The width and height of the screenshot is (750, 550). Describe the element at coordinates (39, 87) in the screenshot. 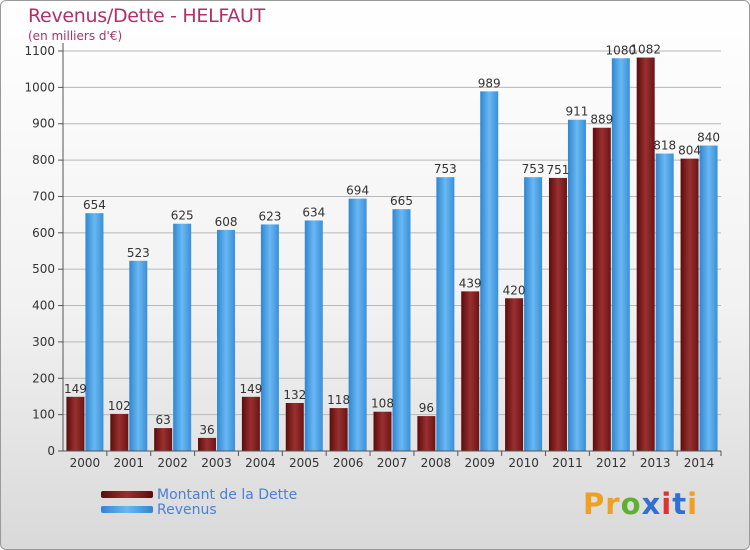

I see `y-tick-label: 1000` at that location.